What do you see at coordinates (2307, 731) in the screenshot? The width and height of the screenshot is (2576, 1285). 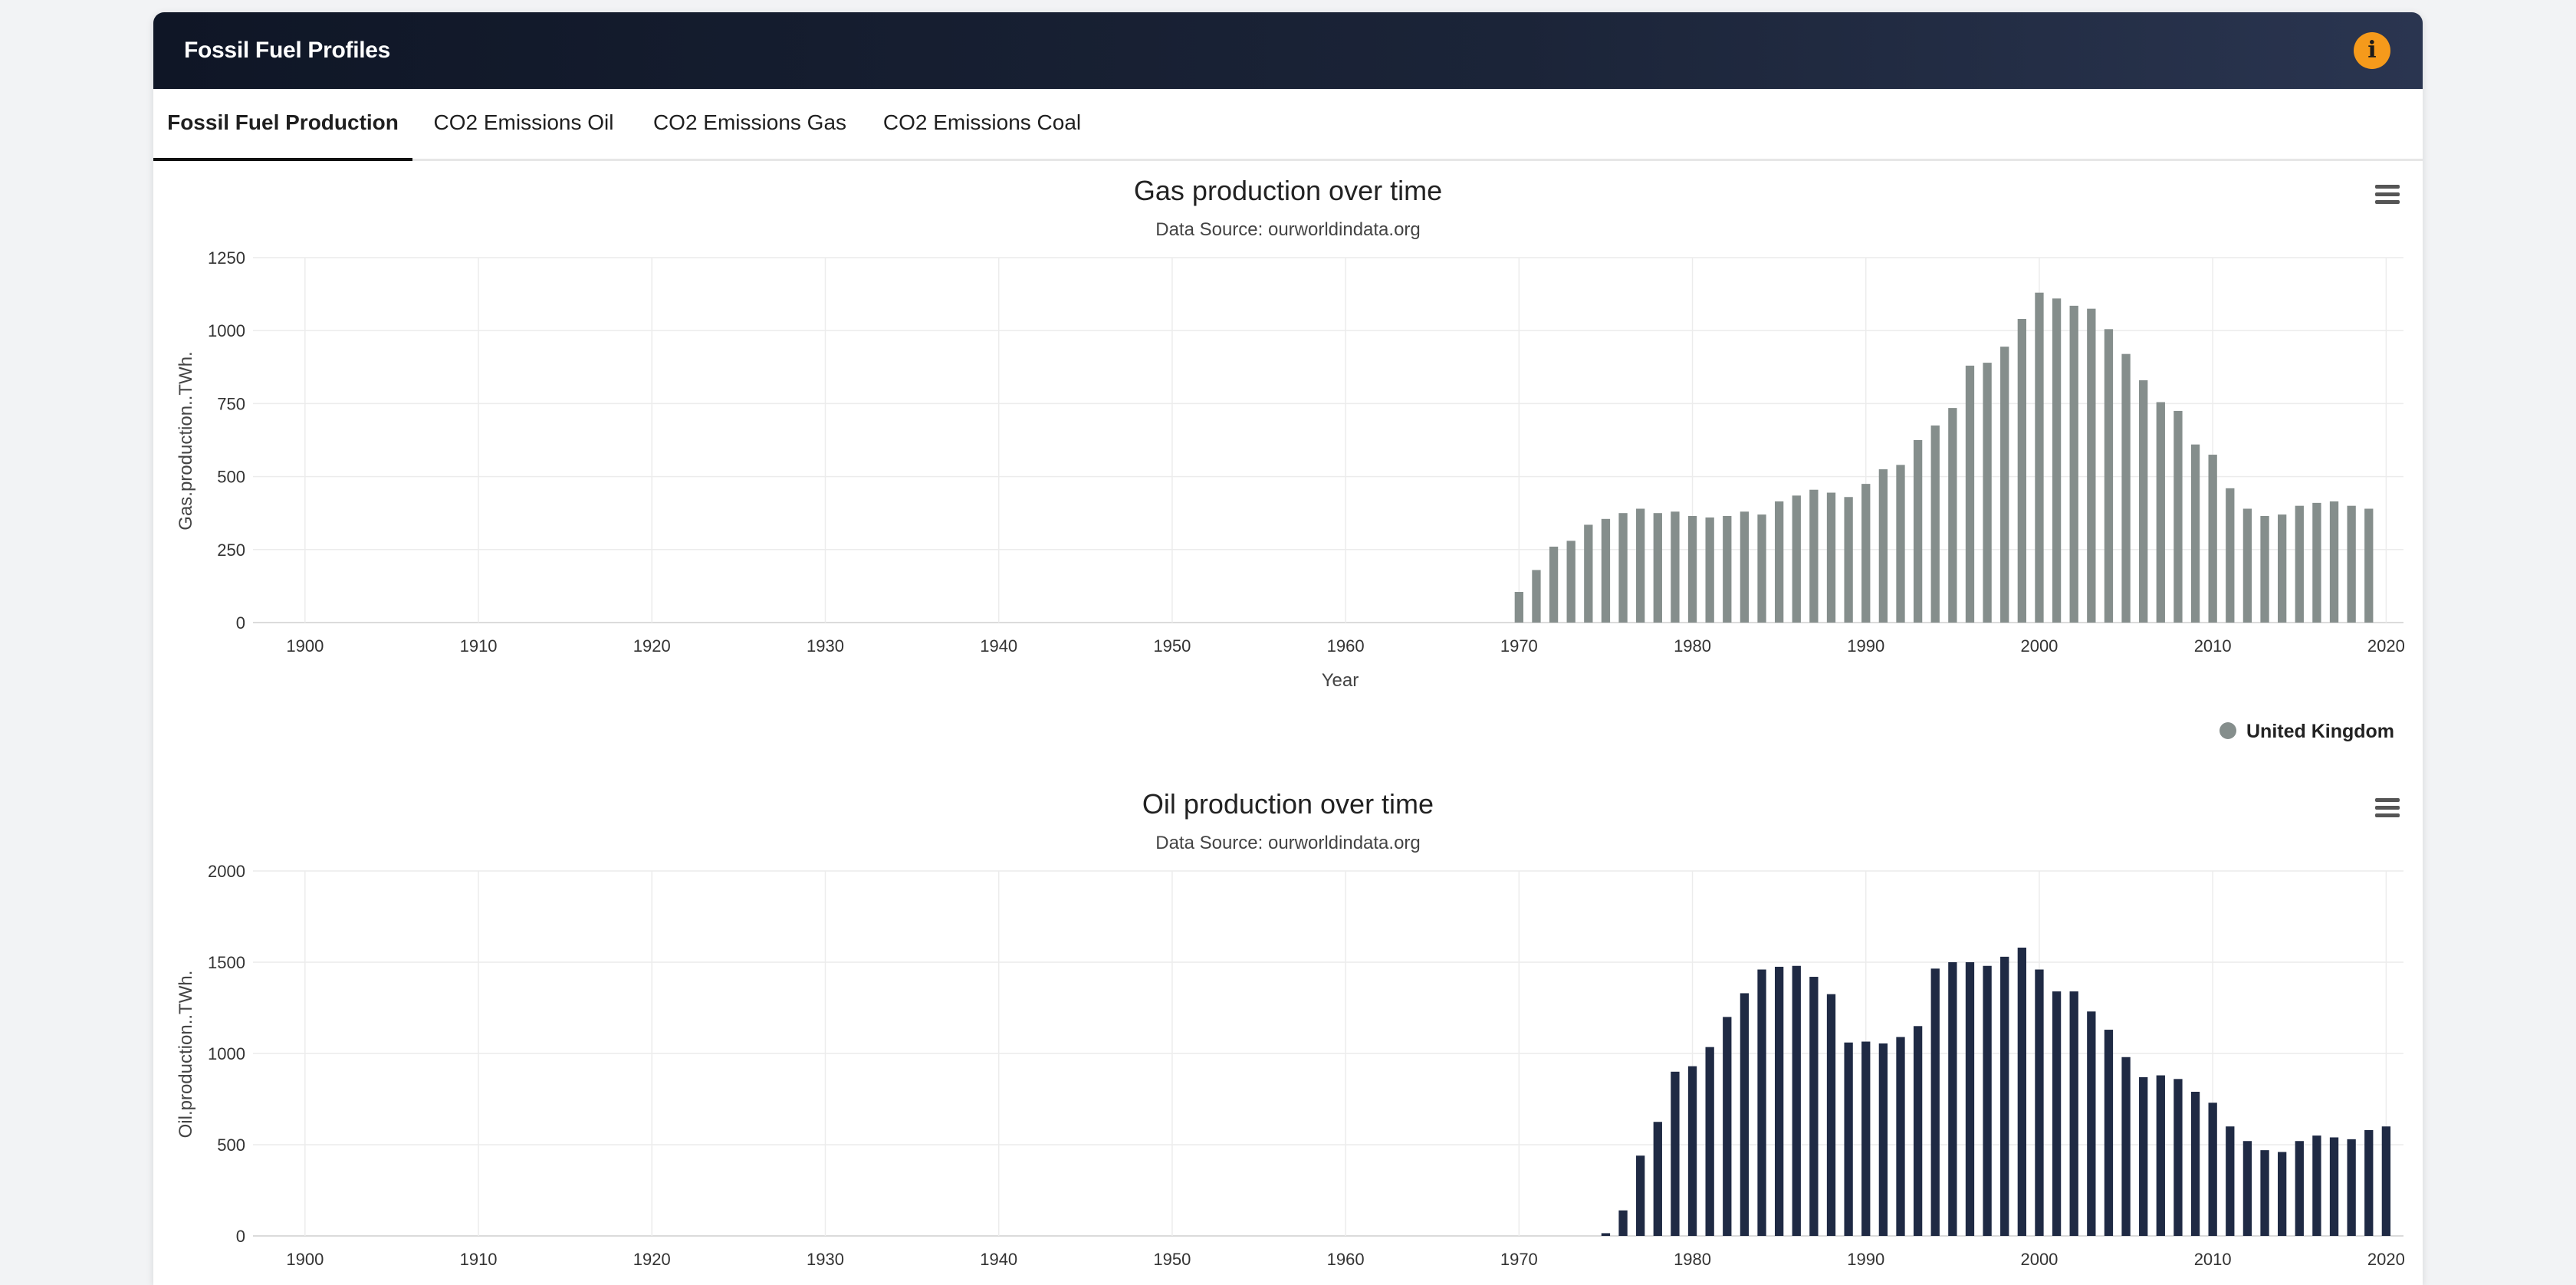 I see `legend-item-united-kingdom: United Kingdom` at bounding box center [2307, 731].